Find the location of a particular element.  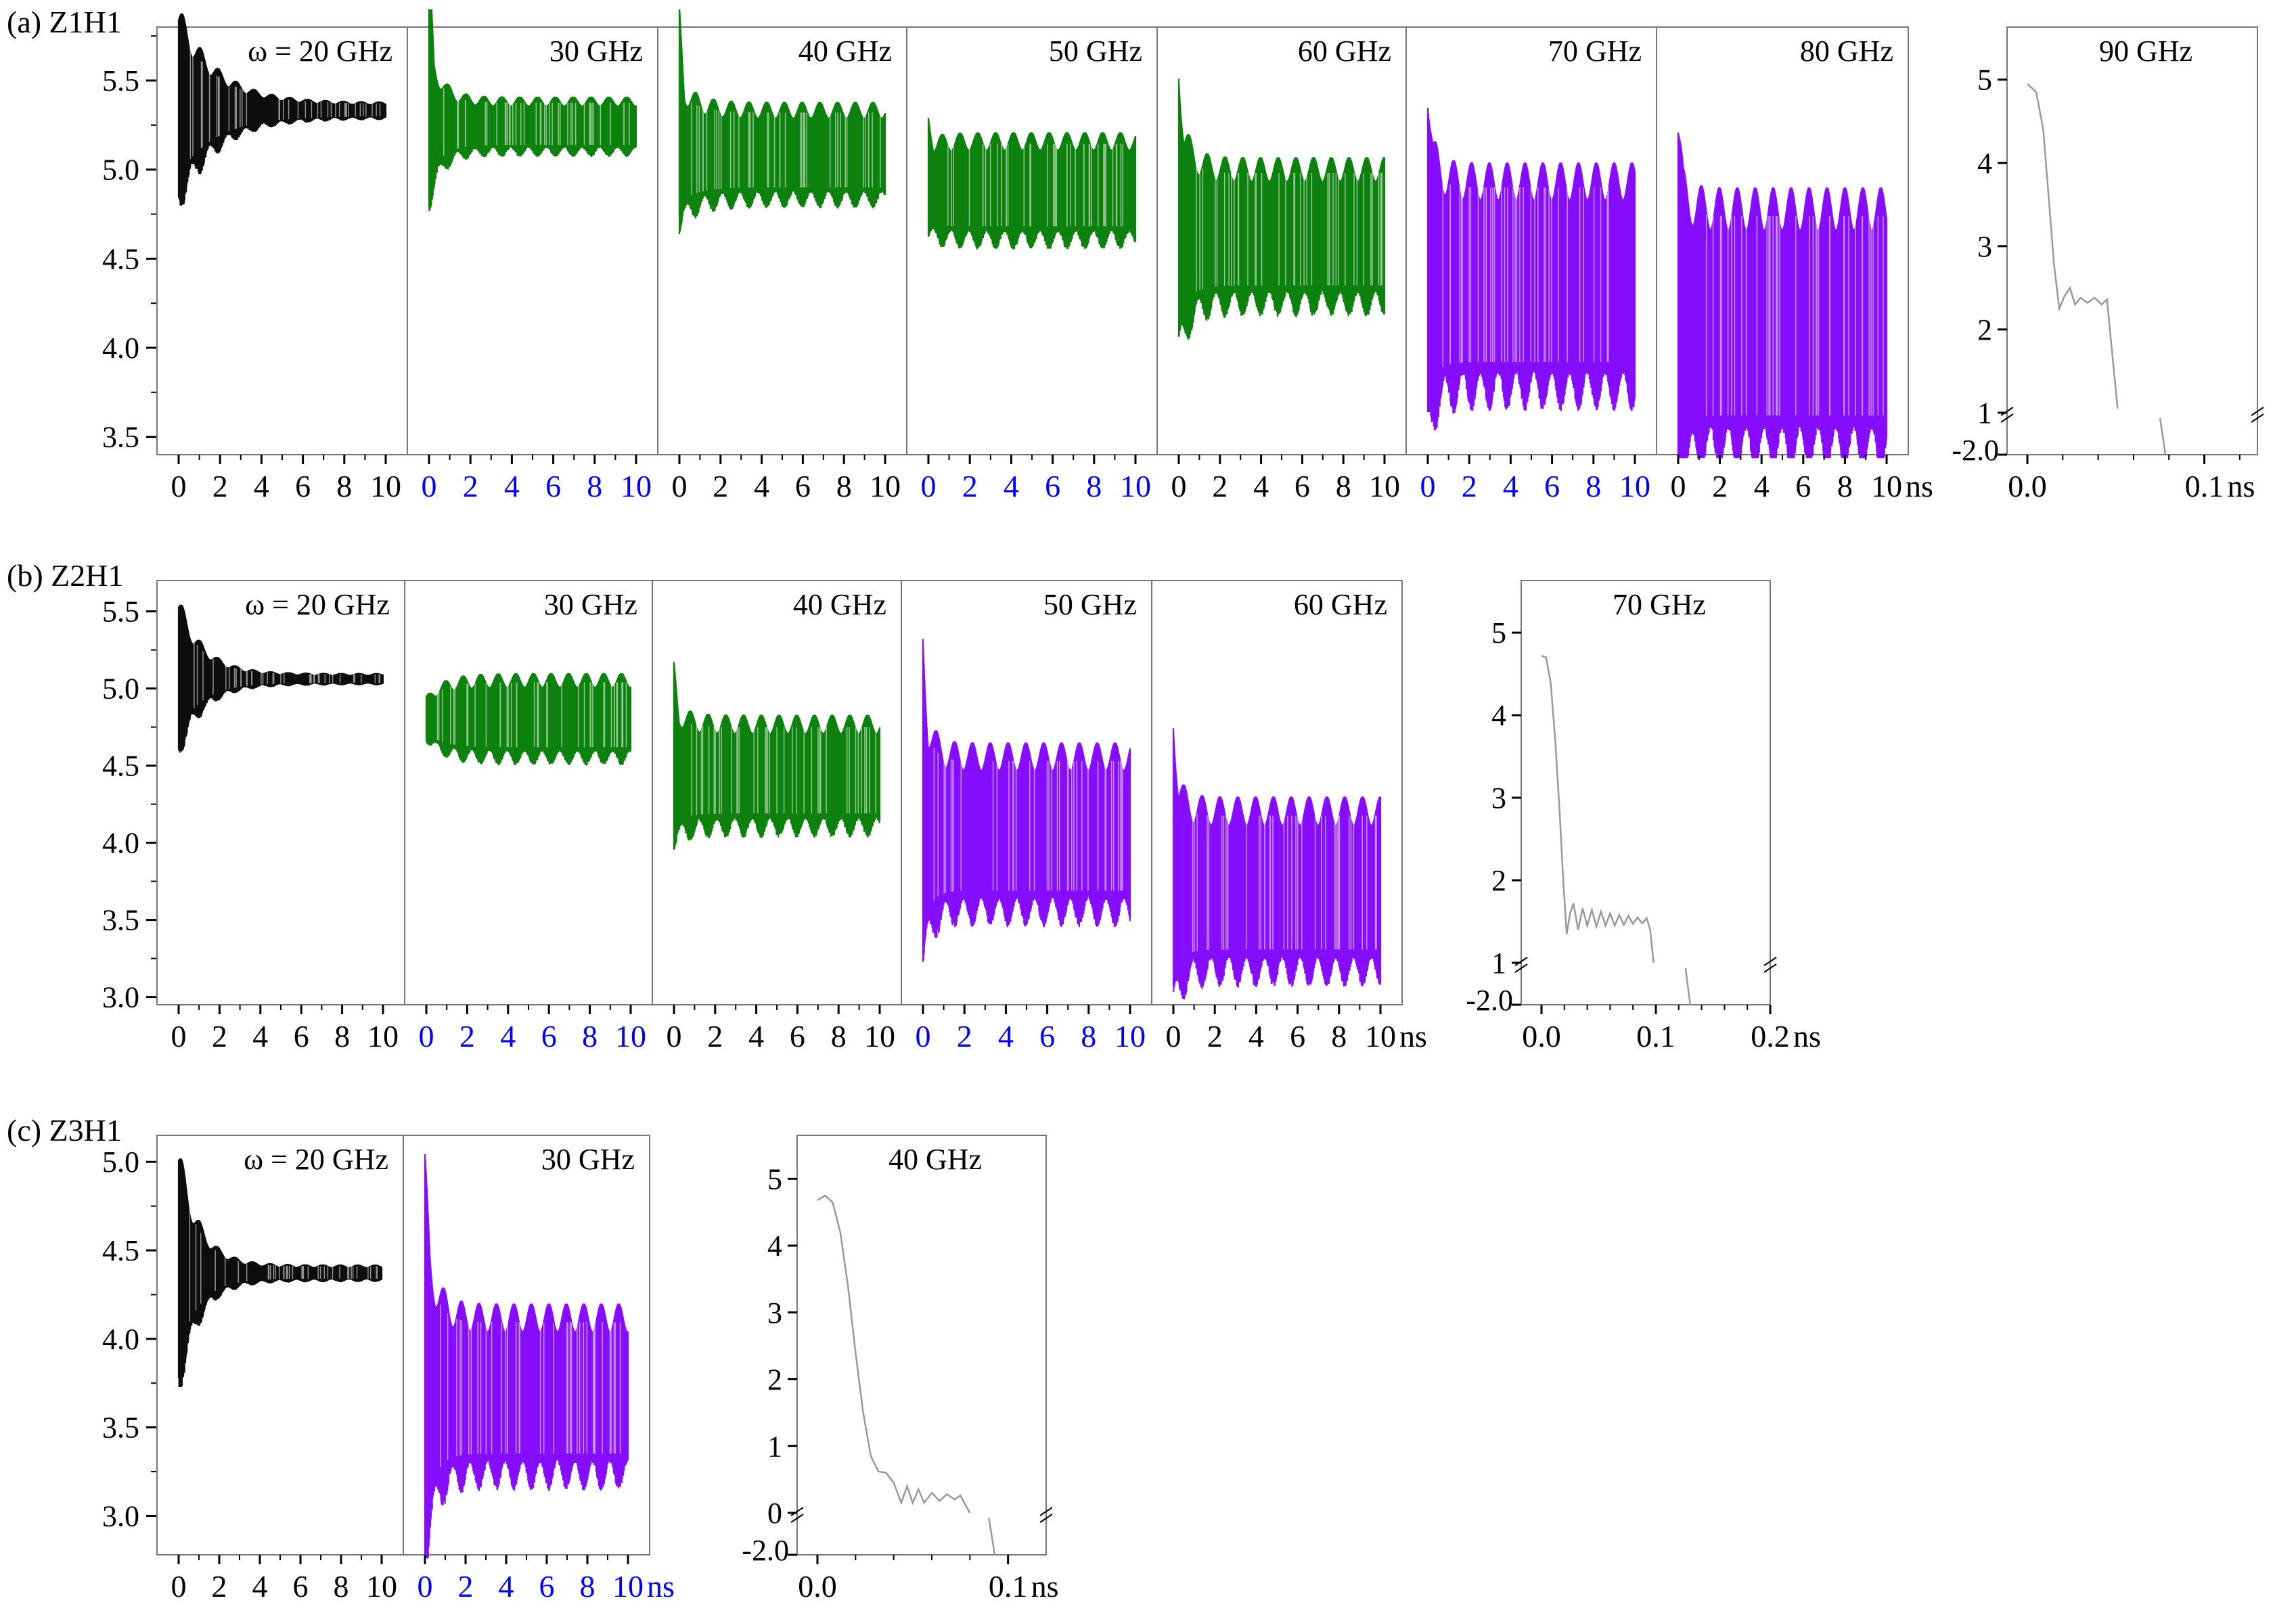

panel-title: ω = 20 GHz is located at coordinates (320, 51).